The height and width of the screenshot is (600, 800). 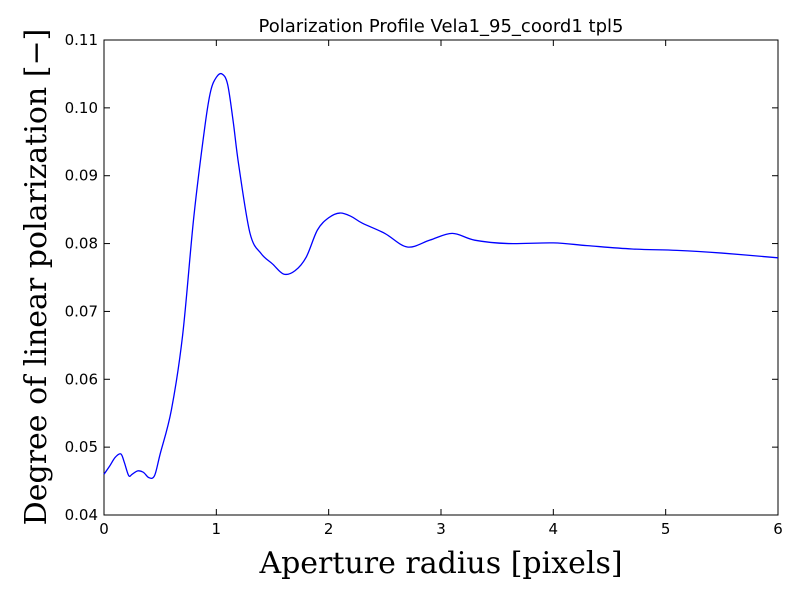 What do you see at coordinates (104, 529) in the screenshot?
I see `x-tick-label: 0` at bounding box center [104, 529].